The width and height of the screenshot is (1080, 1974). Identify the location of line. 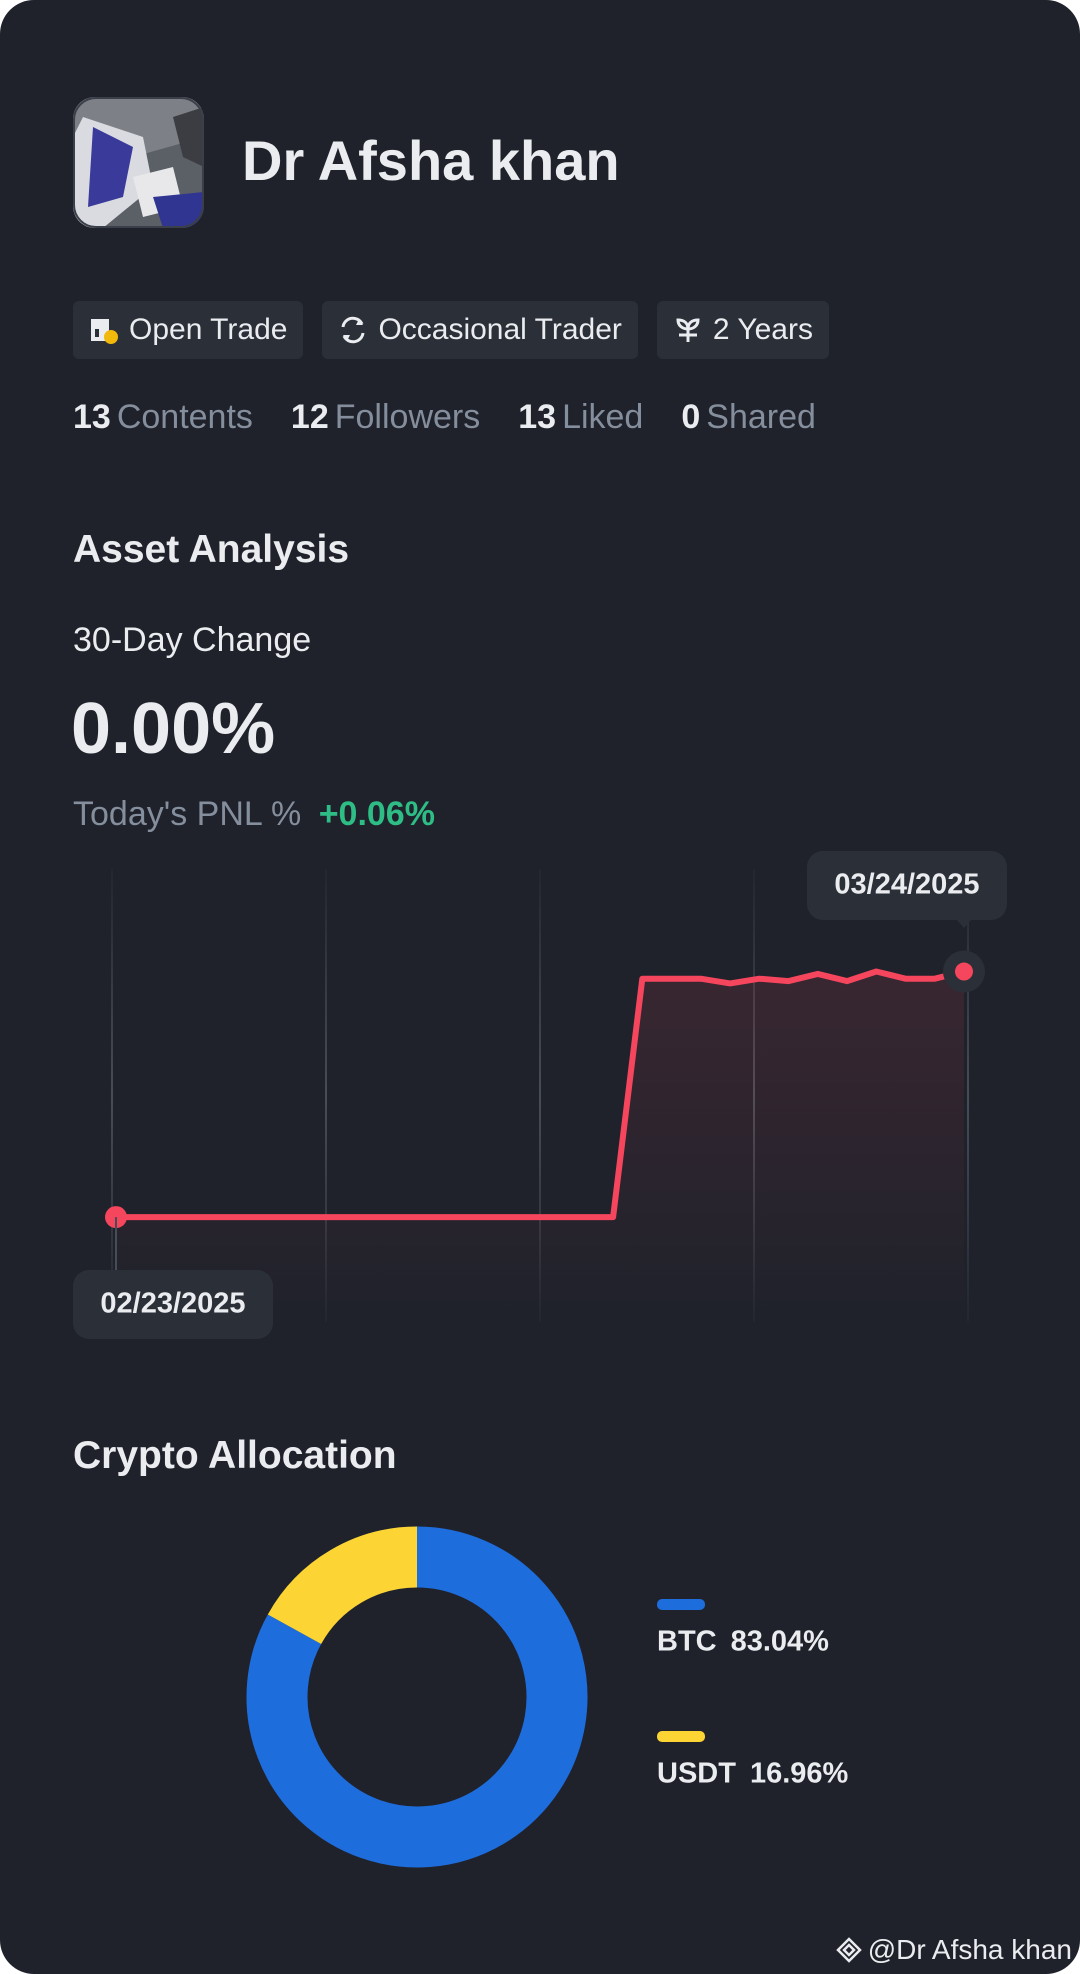
(540, 1094).